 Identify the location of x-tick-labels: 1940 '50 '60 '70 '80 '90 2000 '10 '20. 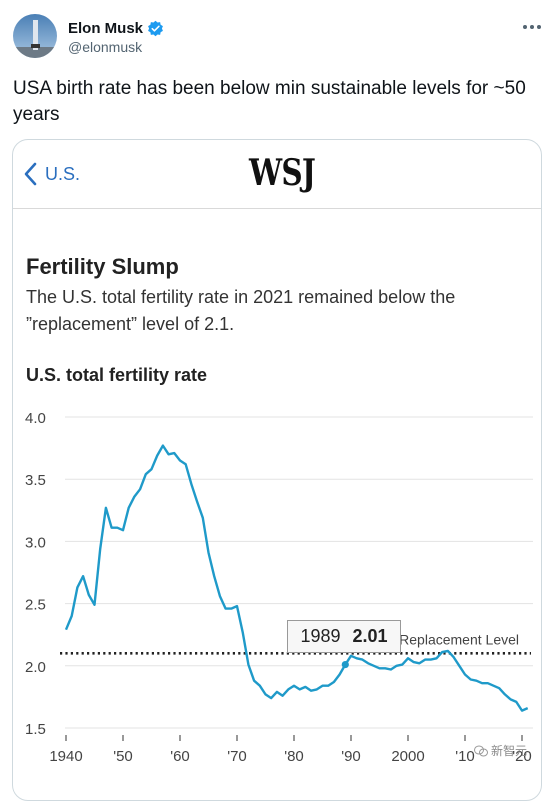
(290, 750).